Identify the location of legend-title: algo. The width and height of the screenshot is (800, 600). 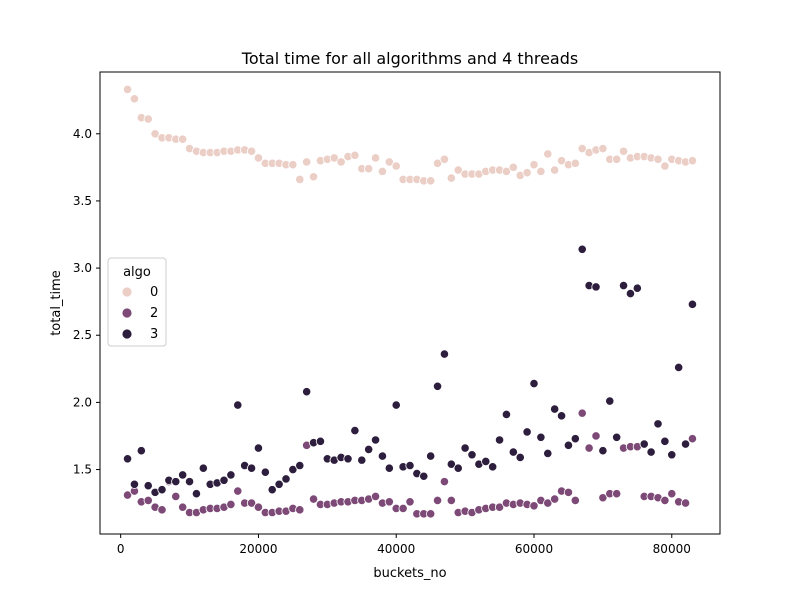
(137, 272).